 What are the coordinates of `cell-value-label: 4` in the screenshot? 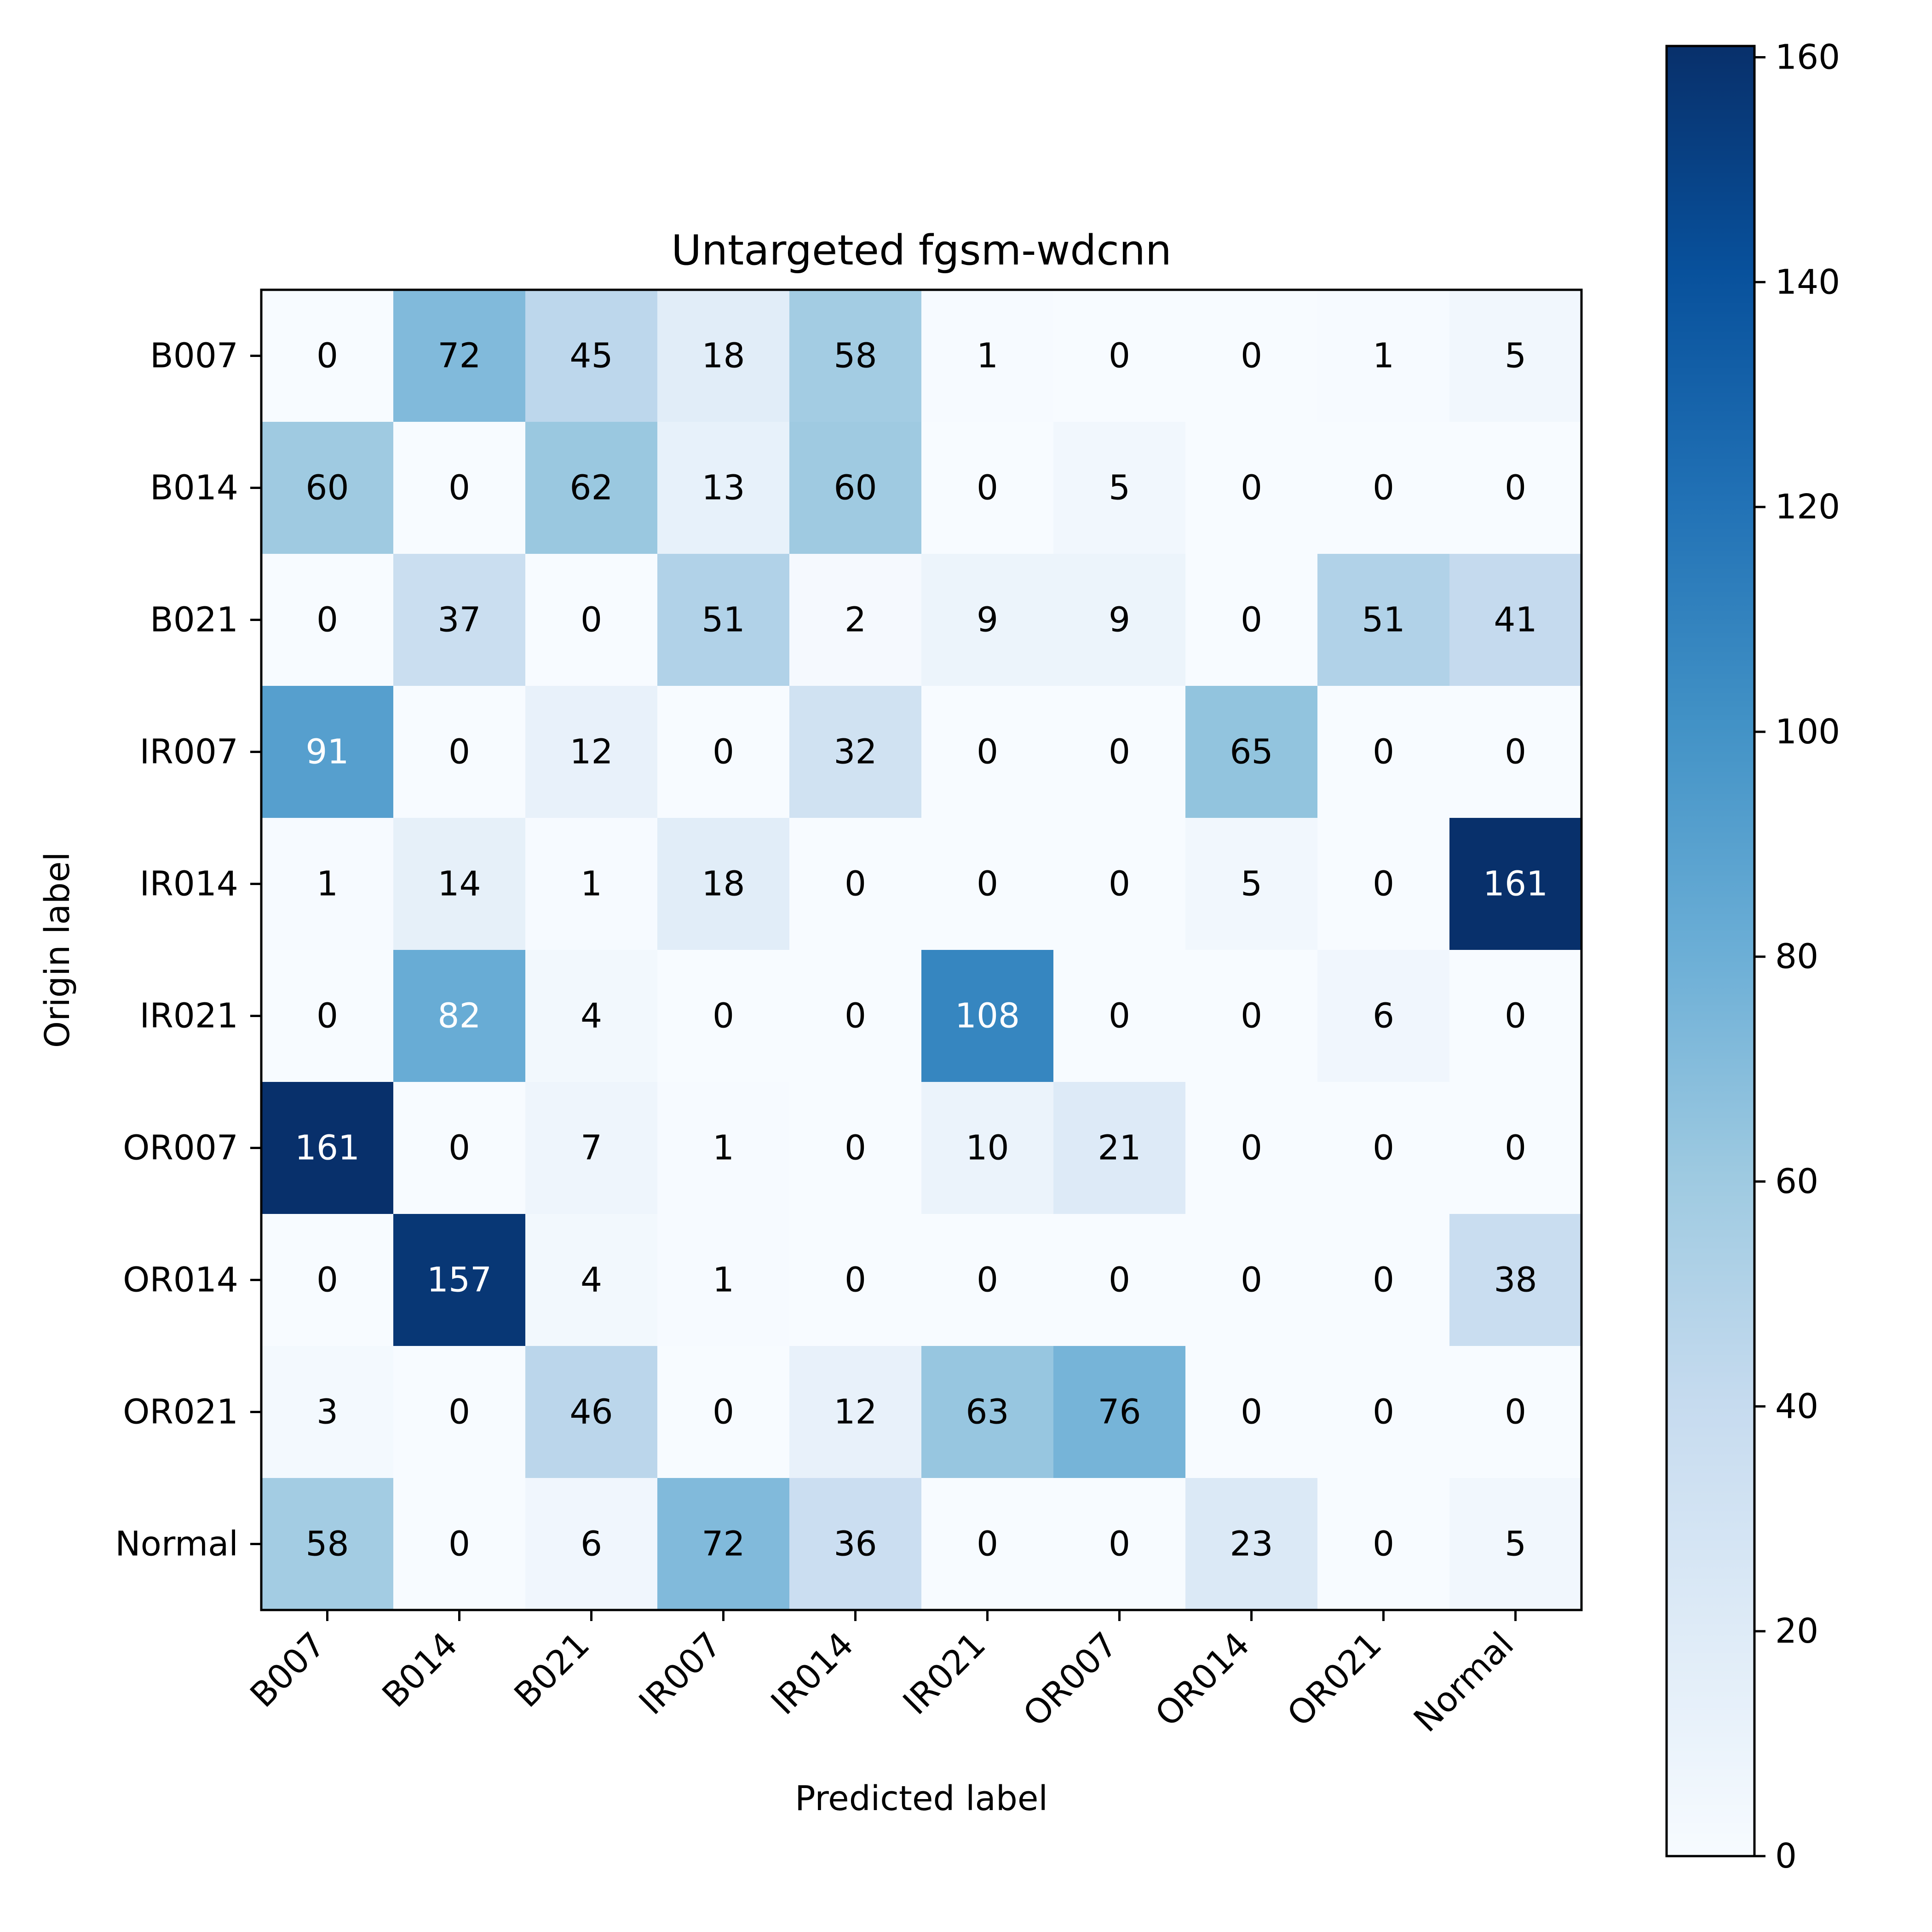 It's located at (591, 1280).